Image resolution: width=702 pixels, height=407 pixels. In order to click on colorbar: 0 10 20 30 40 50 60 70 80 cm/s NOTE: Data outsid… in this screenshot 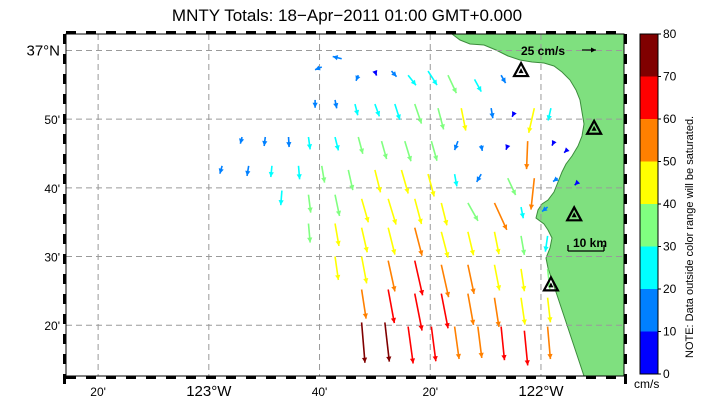, I will do `click(665, 209)`.